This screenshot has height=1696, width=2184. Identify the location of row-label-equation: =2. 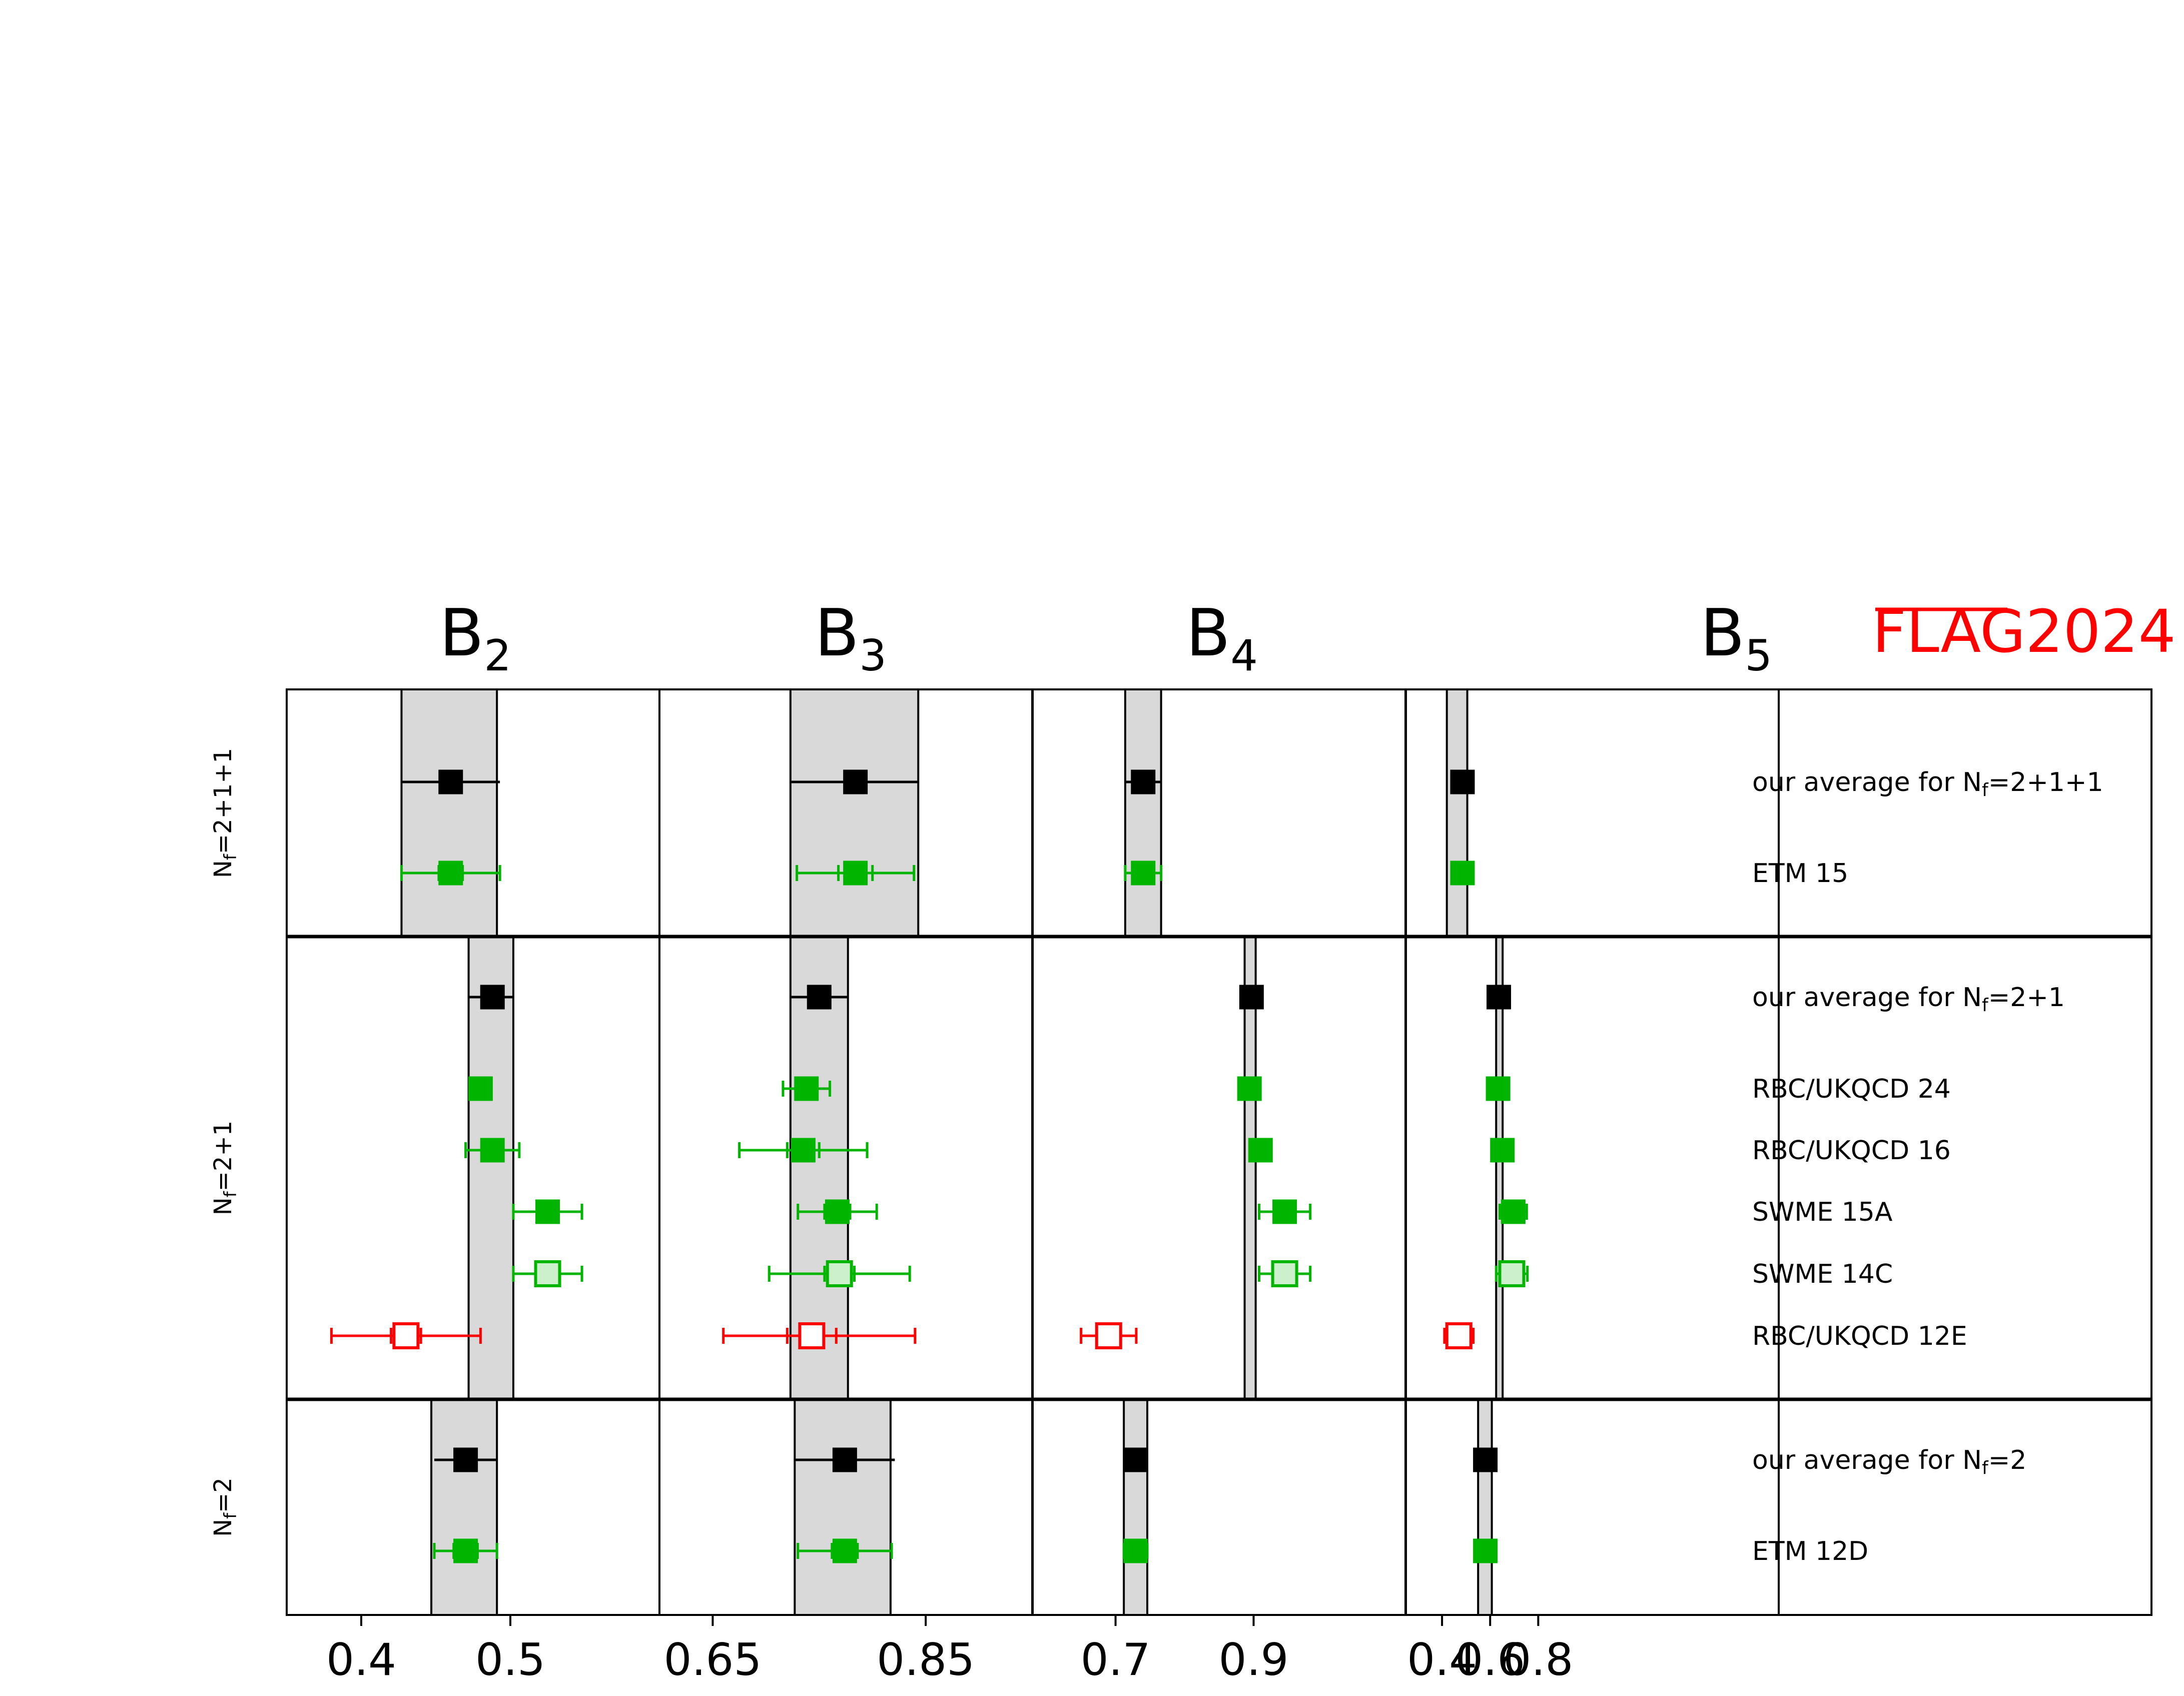
(2007, 1460).